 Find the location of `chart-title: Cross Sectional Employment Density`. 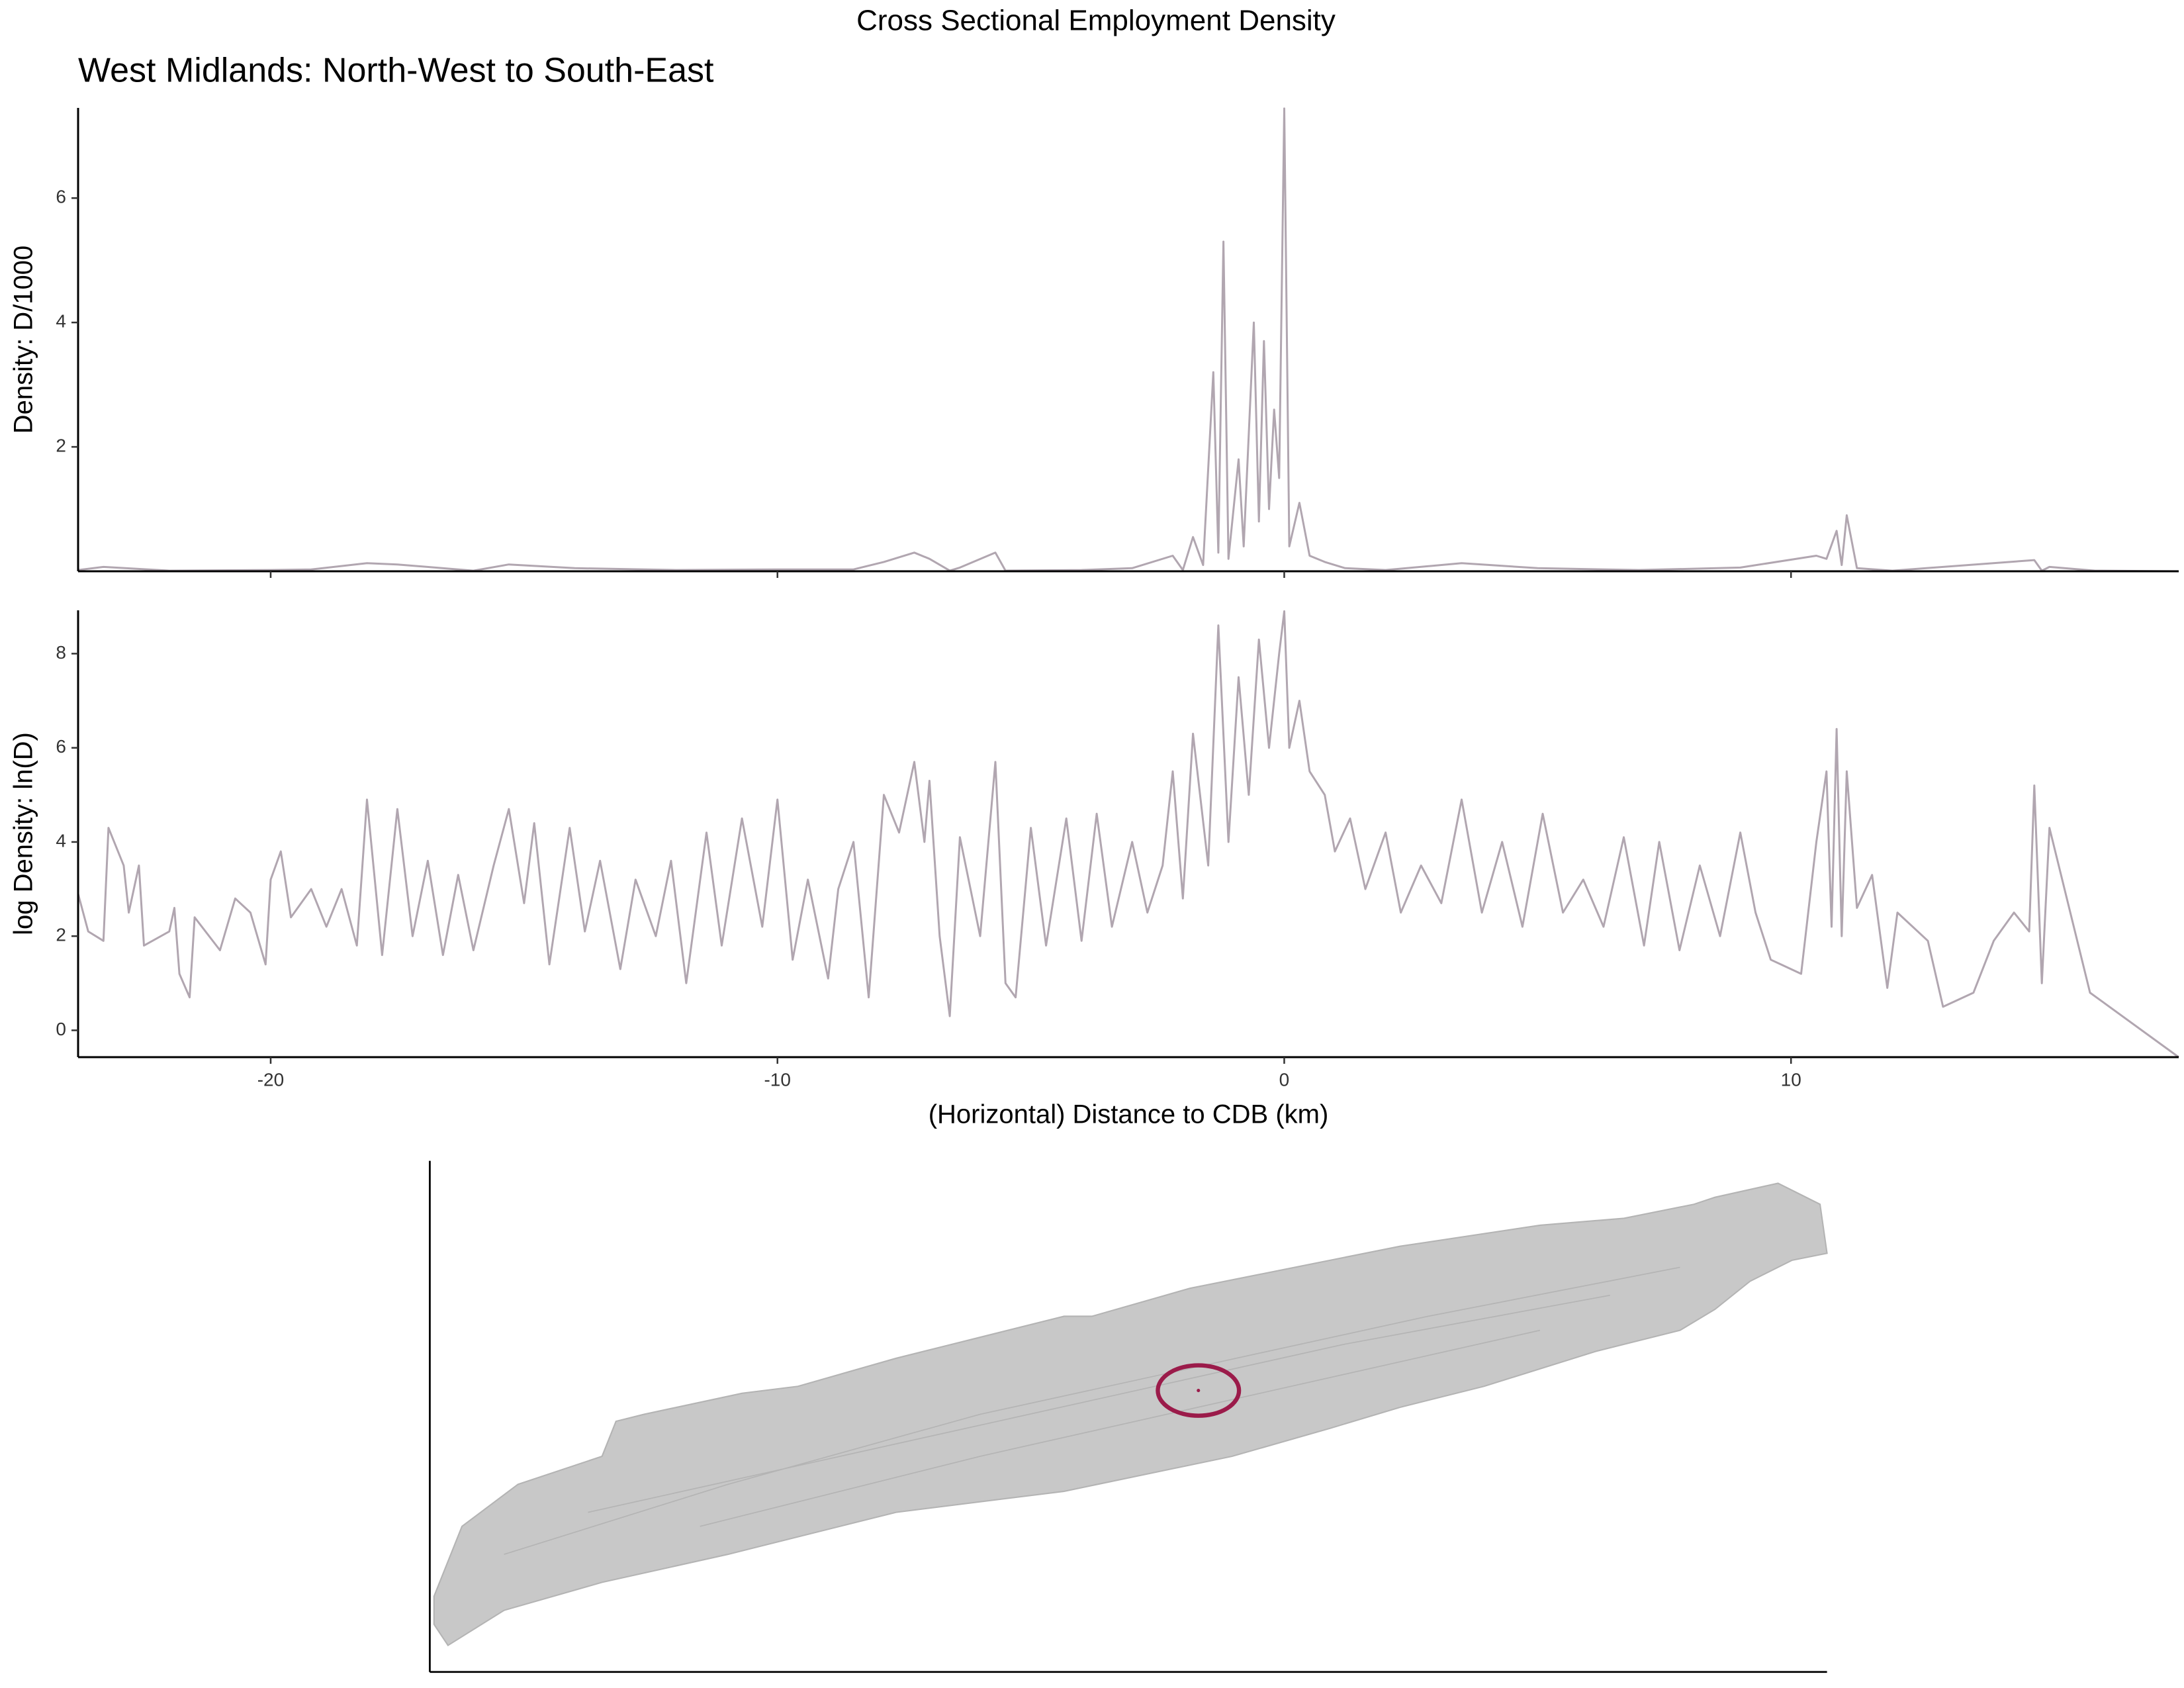

chart-title: Cross Sectional Employment Density is located at coordinates (1096, 21).